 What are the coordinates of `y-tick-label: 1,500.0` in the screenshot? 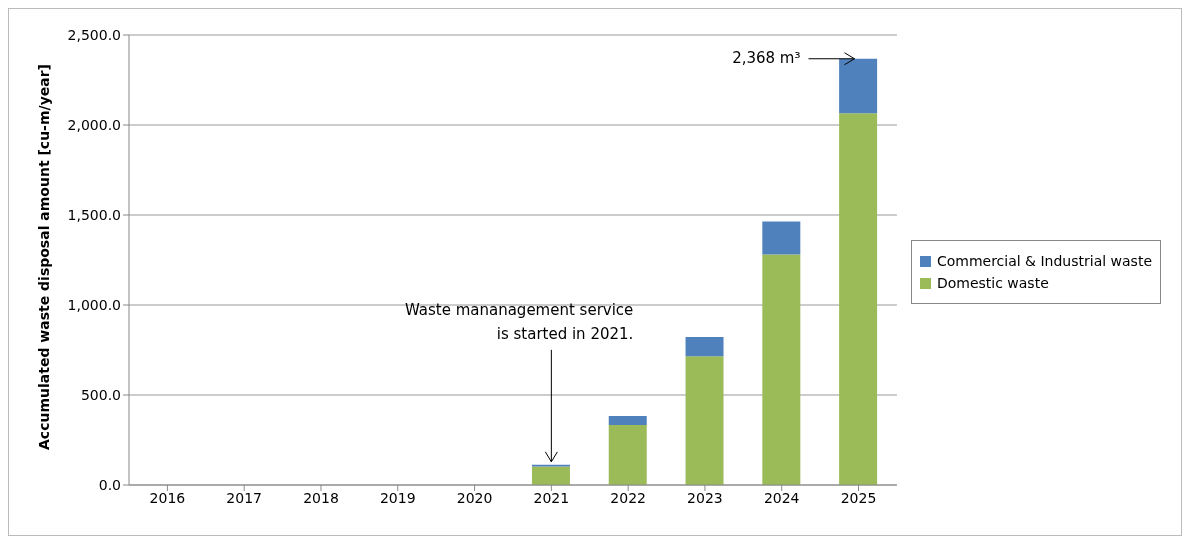 It's located at (94, 214).